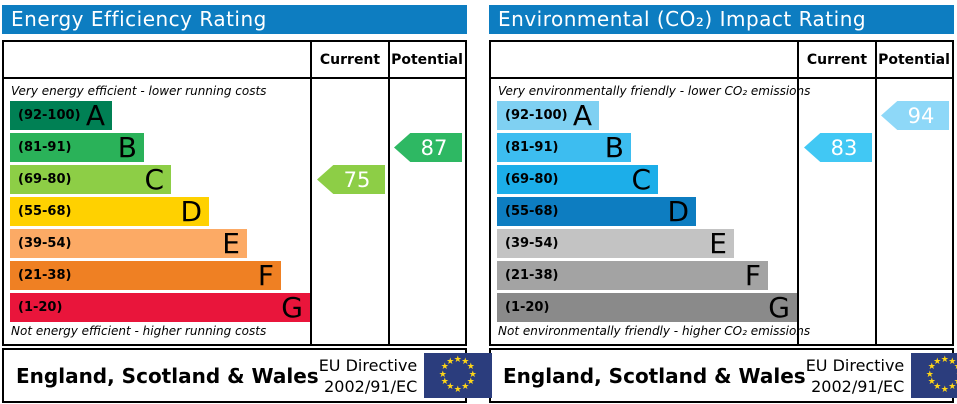 Image resolution: width=957 pixels, height=404 pixels. Describe the element at coordinates (357, 179) in the screenshot. I see `current-rating-value: 75` at that location.